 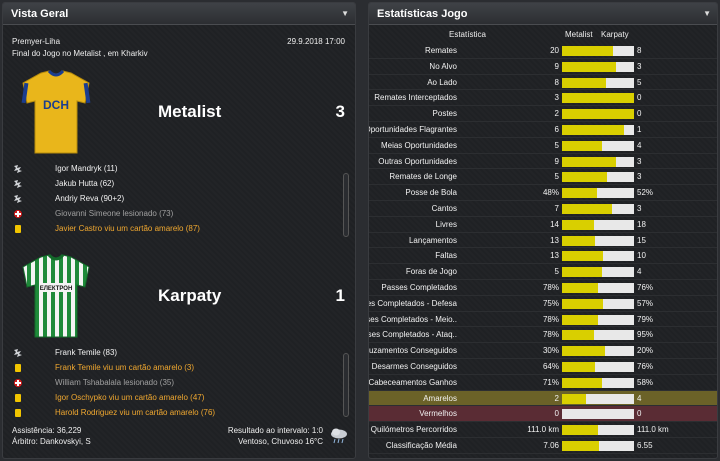 I want to click on stat-home-value: 9, so click(x=556, y=66).